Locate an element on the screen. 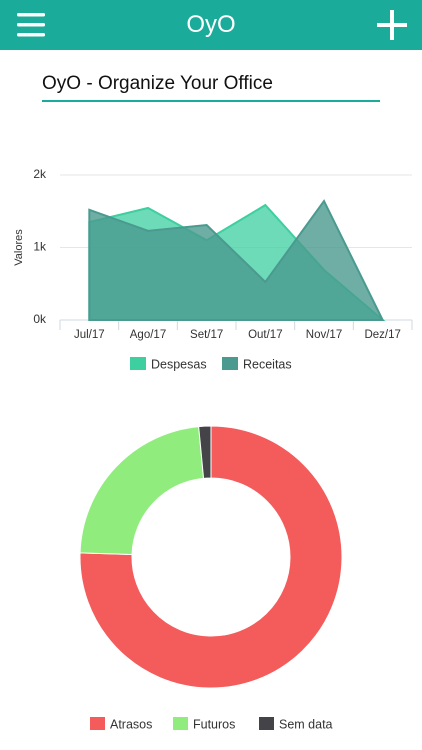 The height and width of the screenshot is (750, 422). y-axis-label: Valores is located at coordinates (19, 247).